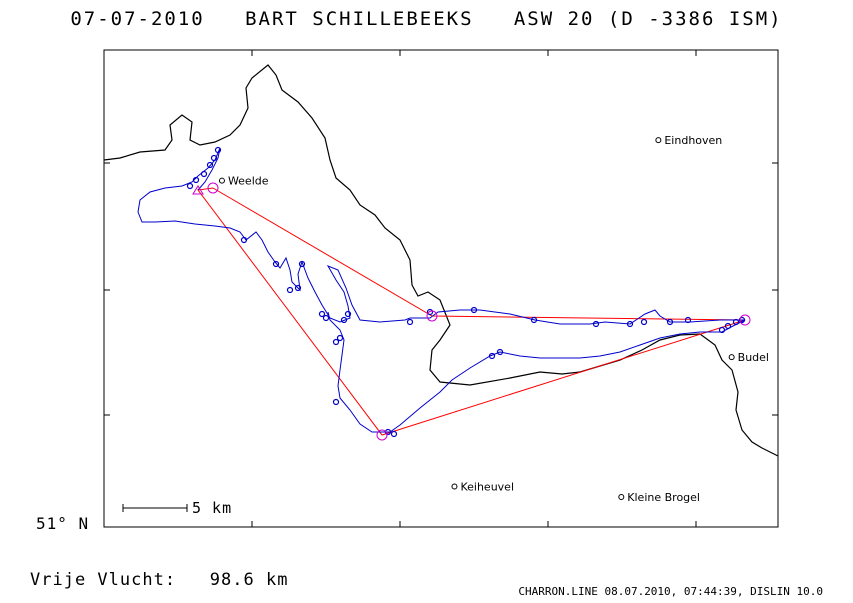 The height and width of the screenshot is (603, 853). Describe the element at coordinates (155, 508) in the screenshot. I see `scale-bar` at that location.